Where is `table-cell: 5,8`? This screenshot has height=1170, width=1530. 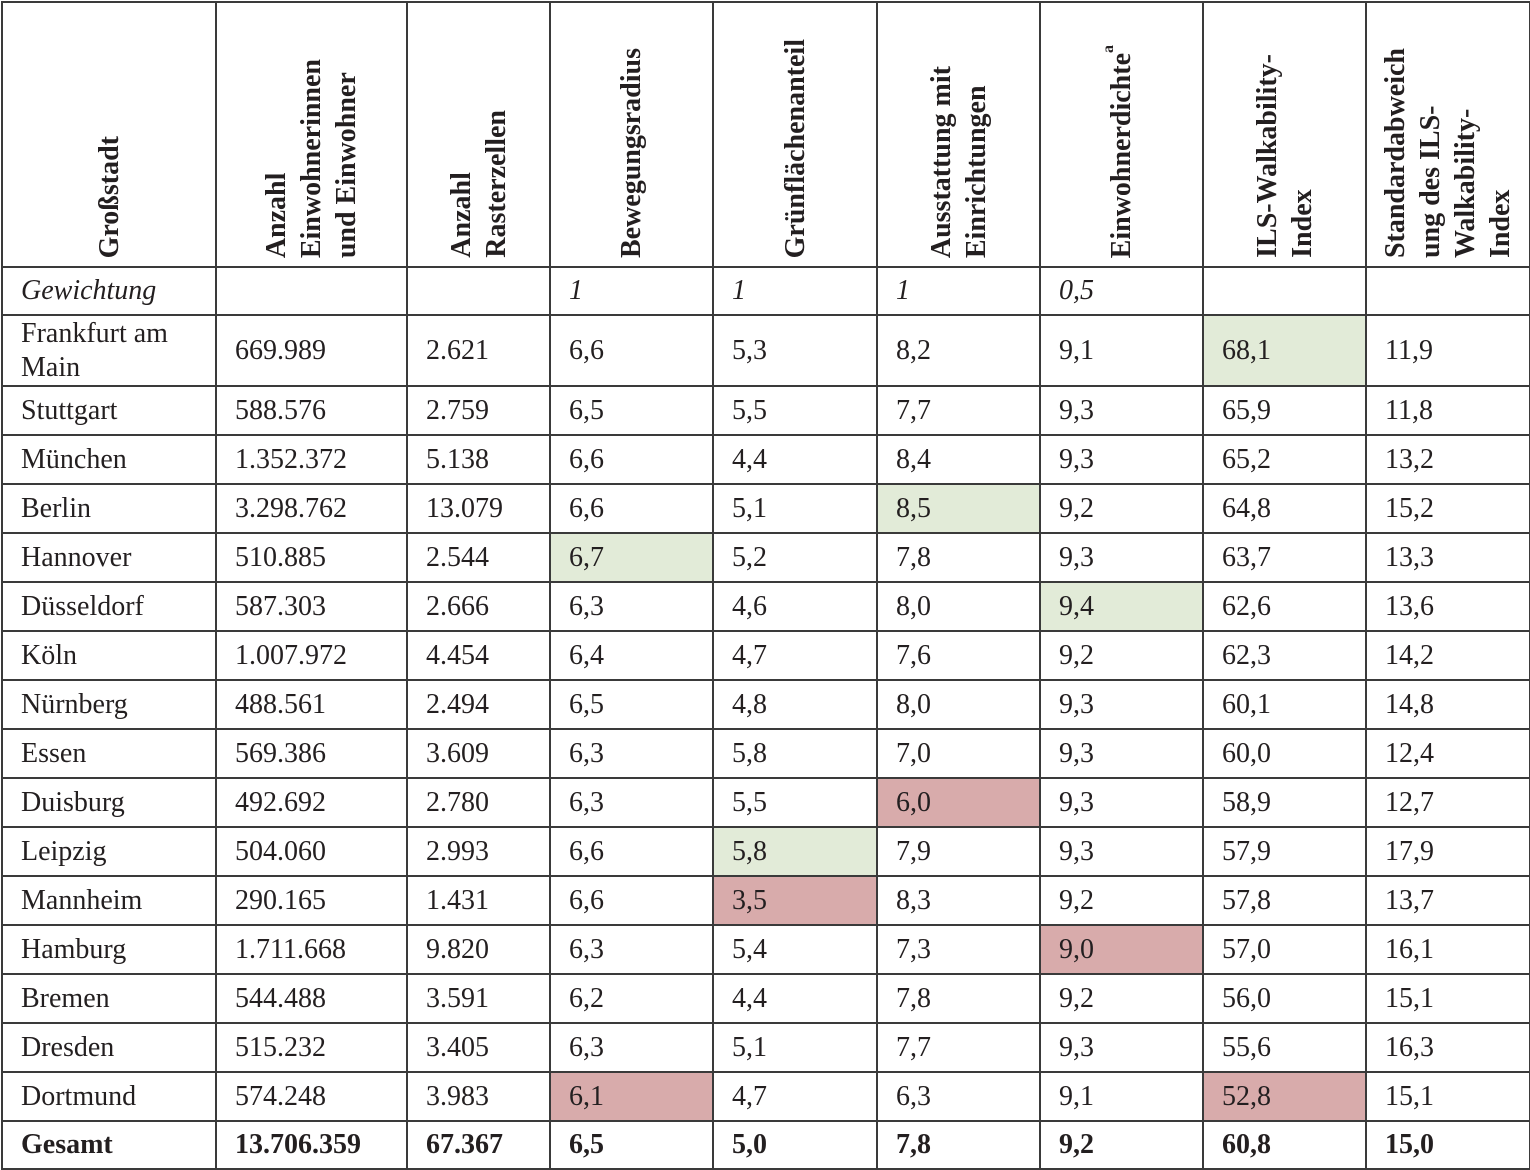
table-cell: 5,8 is located at coordinates (795, 851).